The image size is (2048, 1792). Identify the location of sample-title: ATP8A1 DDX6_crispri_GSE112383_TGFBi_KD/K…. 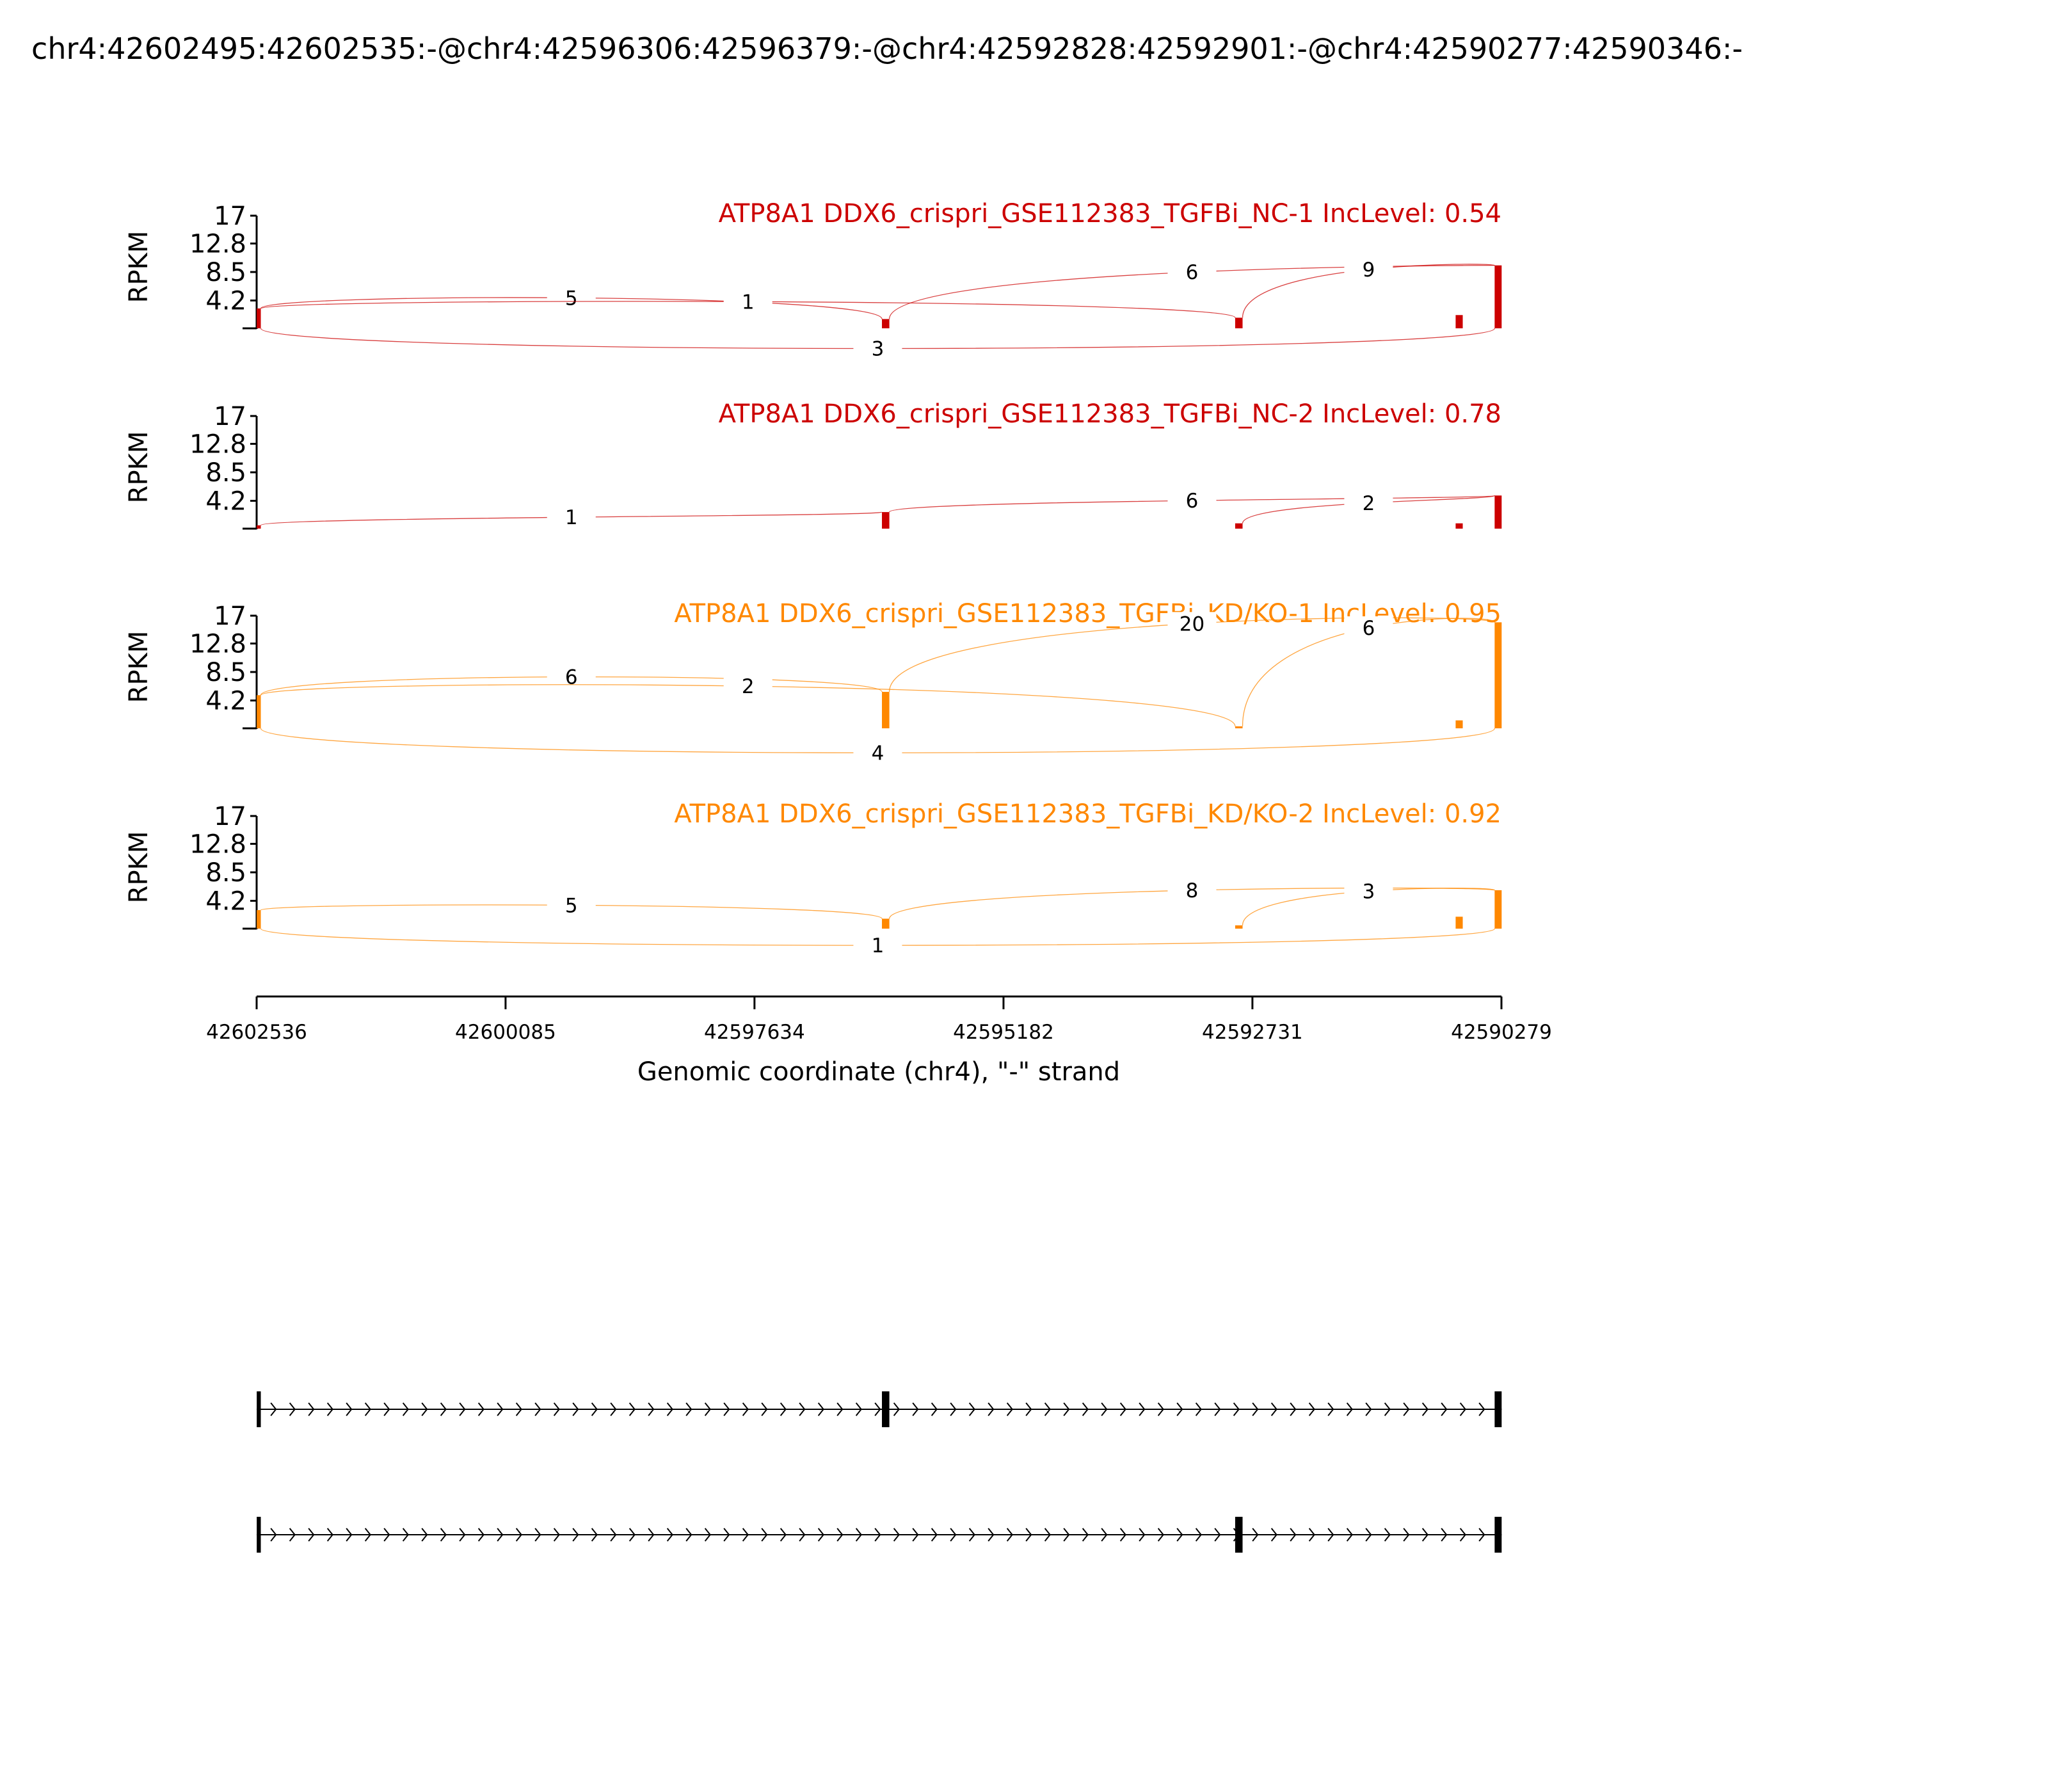
(1087, 814).